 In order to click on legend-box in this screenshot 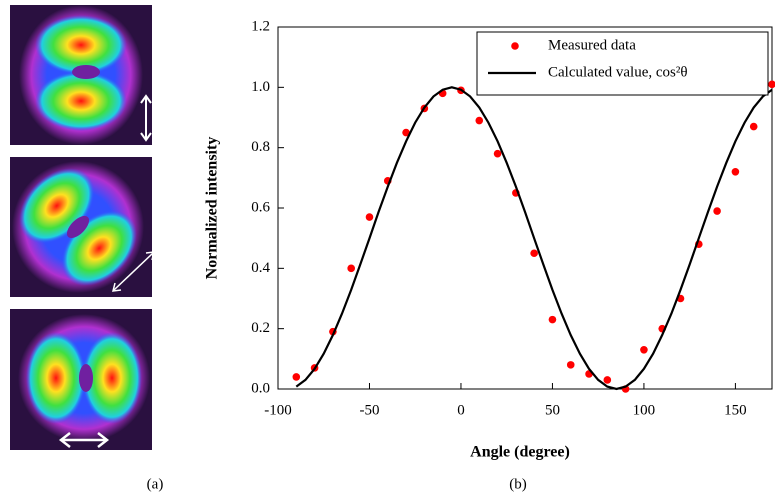, I will do `click(622, 63)`.